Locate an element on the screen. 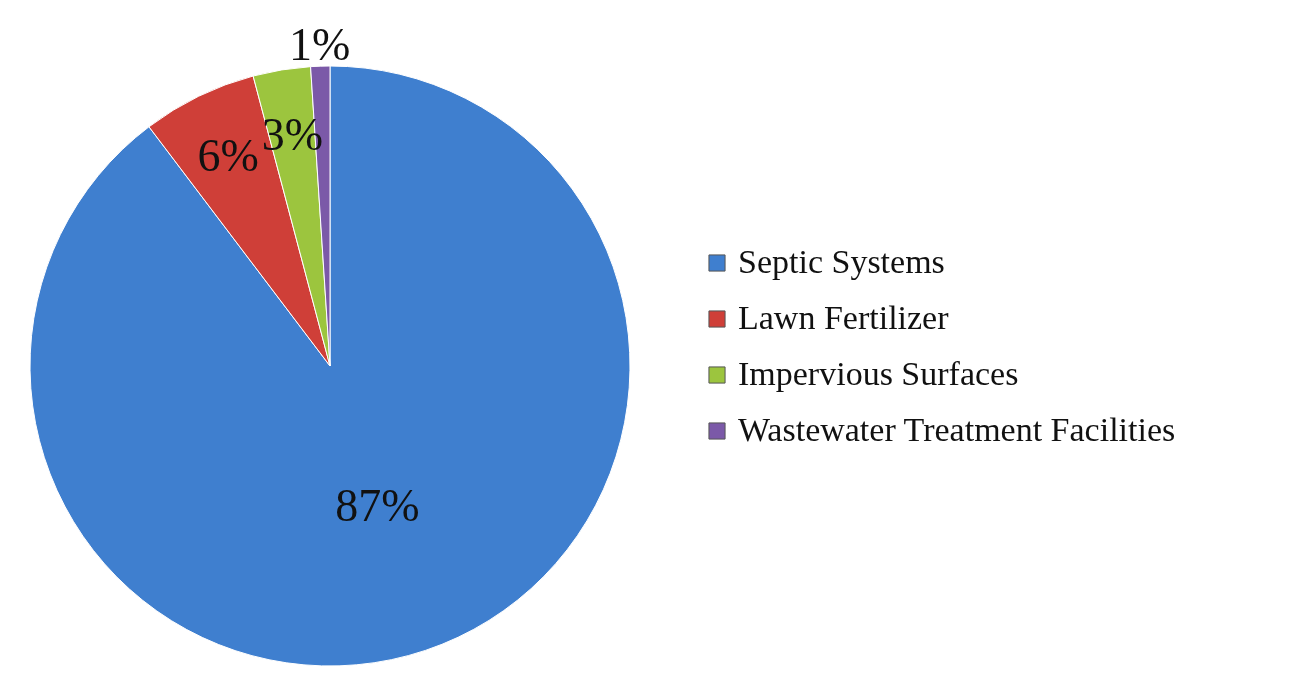 Image resolution: width=1302 pixels, height=688 pixels. data-label: 87% is located at coordinates (377, 506).